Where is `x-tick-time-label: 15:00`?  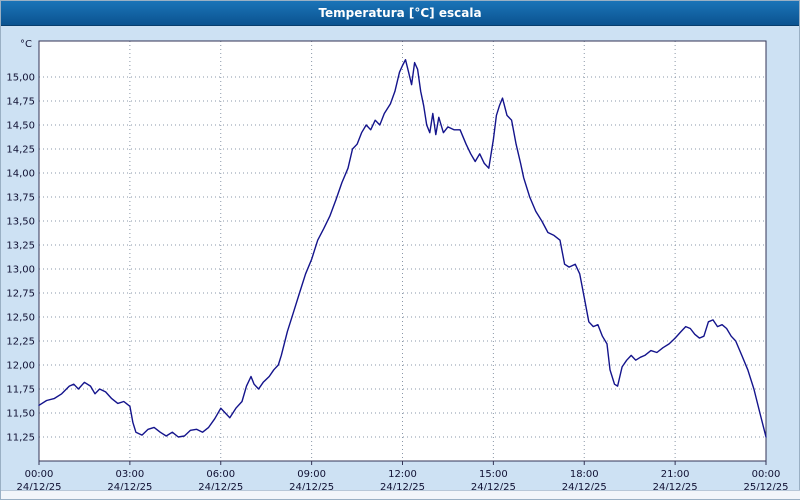 x-tick-time-label: 15:00 is located at coordinates (493, 474).